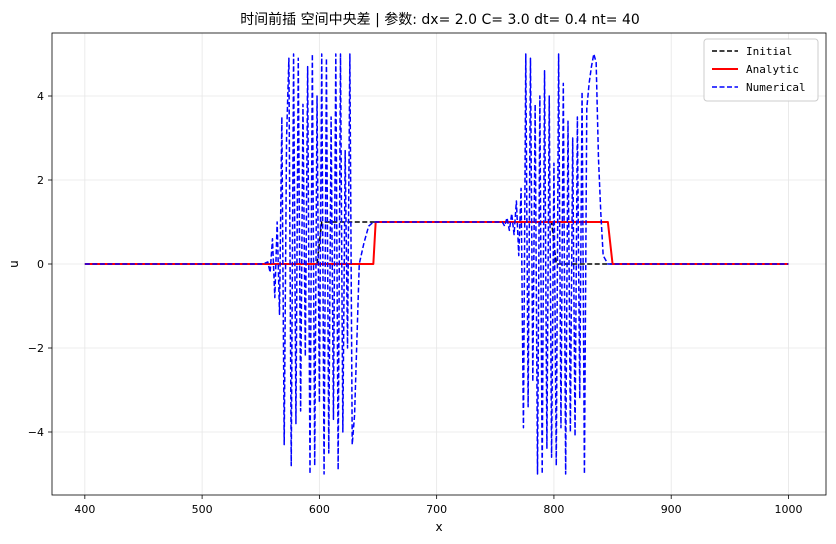 This screenshot has height=544, width=836. I want to click on x-axis-ticks: 400 500 600 700 800 900 1000, so click(438, 505).